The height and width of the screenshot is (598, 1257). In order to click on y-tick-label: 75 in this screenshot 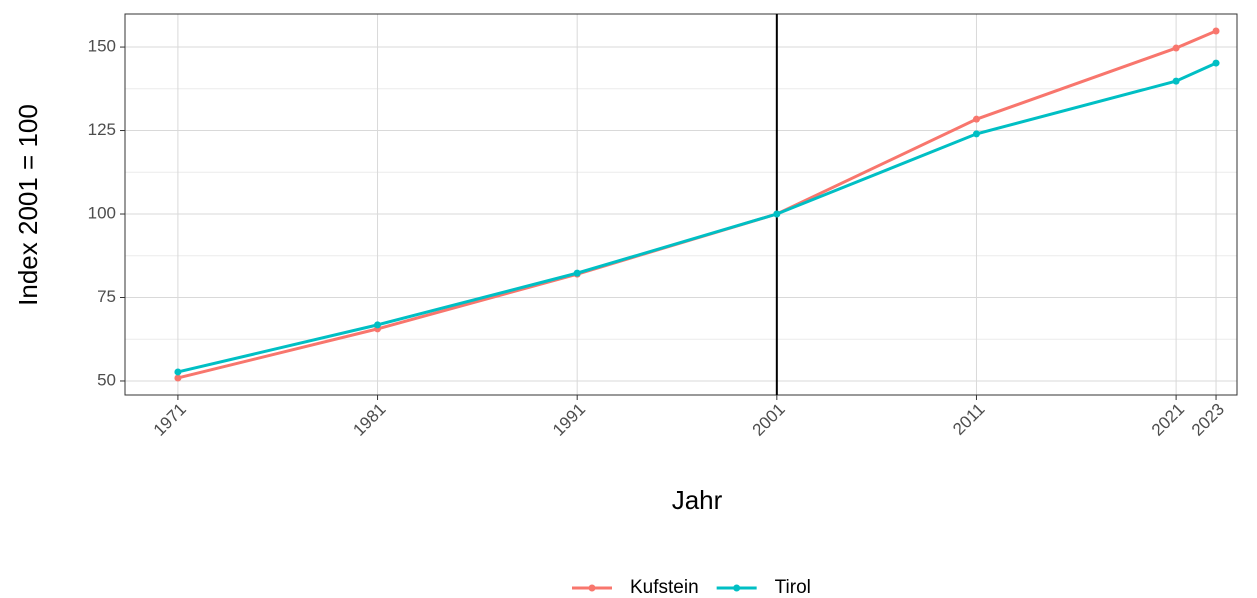, I will do `click(106, 296)`.